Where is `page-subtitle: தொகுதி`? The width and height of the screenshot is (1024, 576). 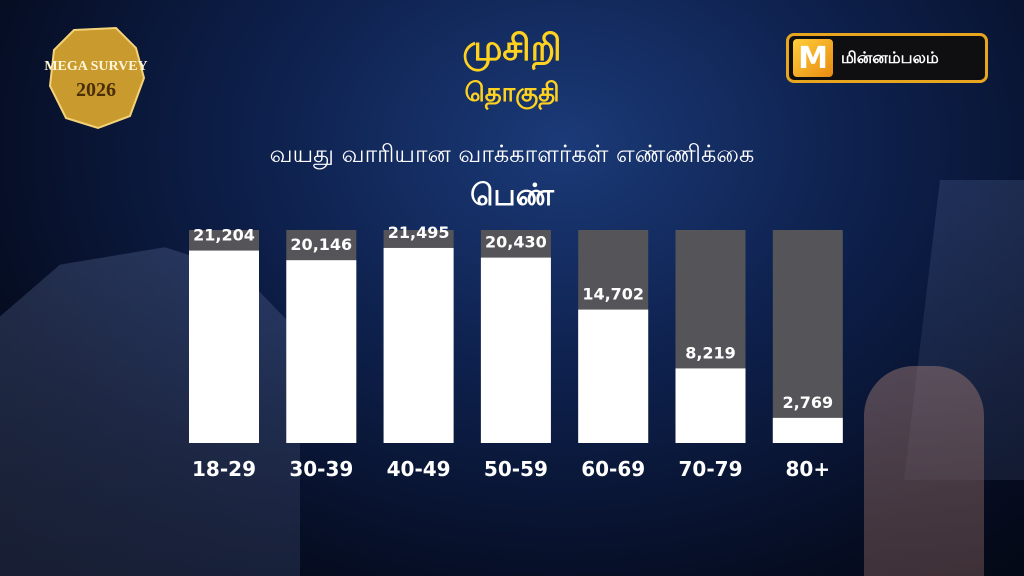 page-subtitle: தொகுதி is located at coordinates (512, 93).